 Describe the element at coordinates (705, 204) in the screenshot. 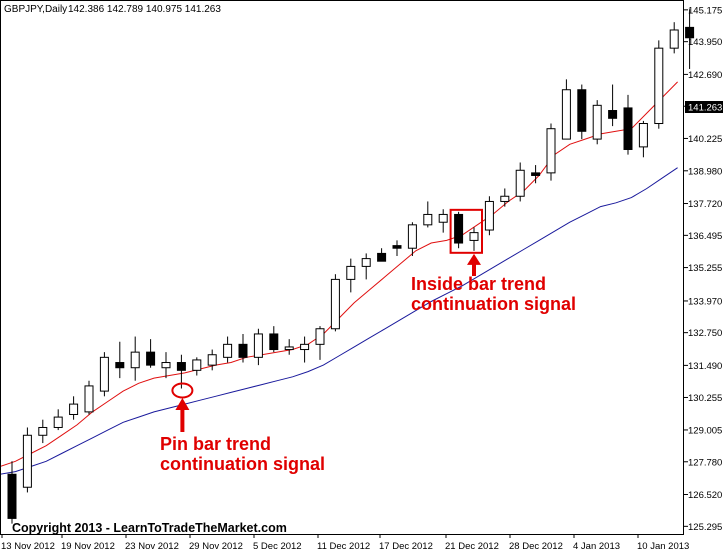

I see `y-tick-label: 137.720` at that location.